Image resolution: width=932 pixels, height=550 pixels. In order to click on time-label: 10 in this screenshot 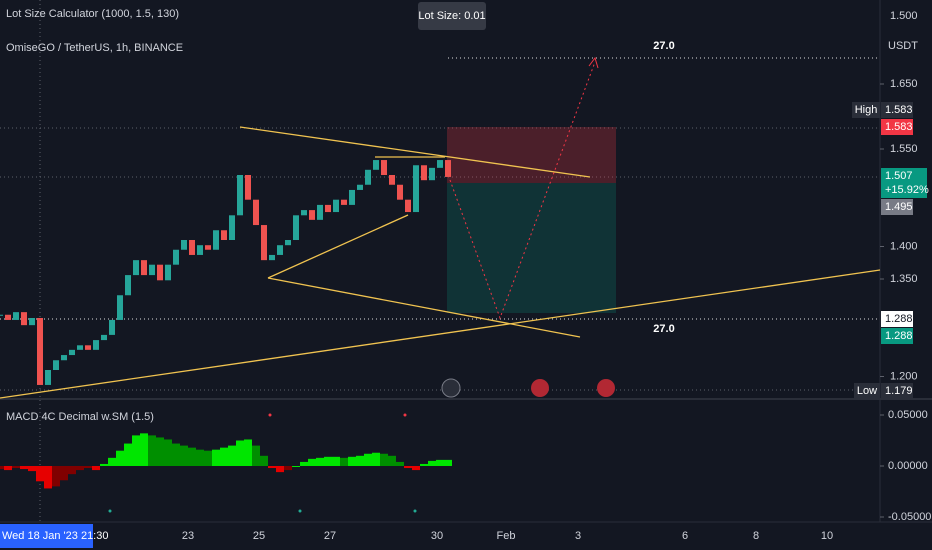, I will do `click(827, 536)`.